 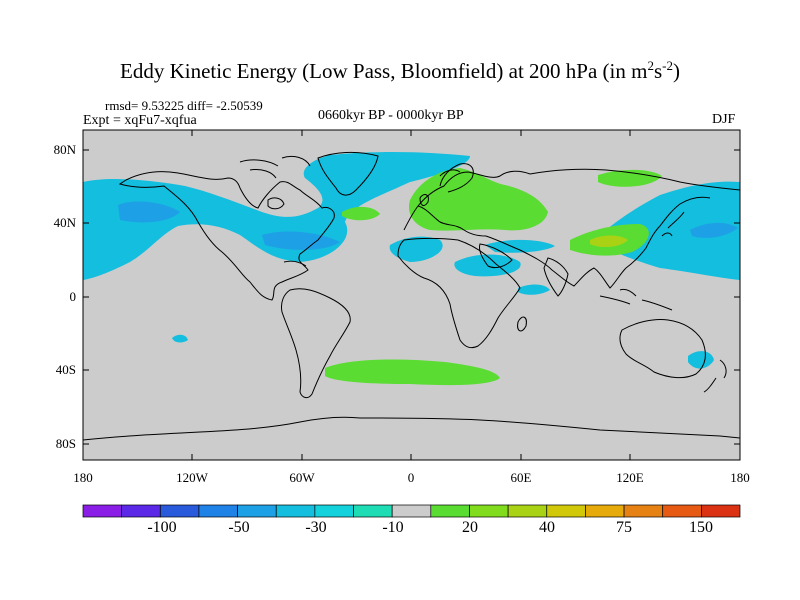 What do you see at coordinates (83, 477) in the screenshot?
I see `x-tick-180w: 180` at bounding box center [83, 477].